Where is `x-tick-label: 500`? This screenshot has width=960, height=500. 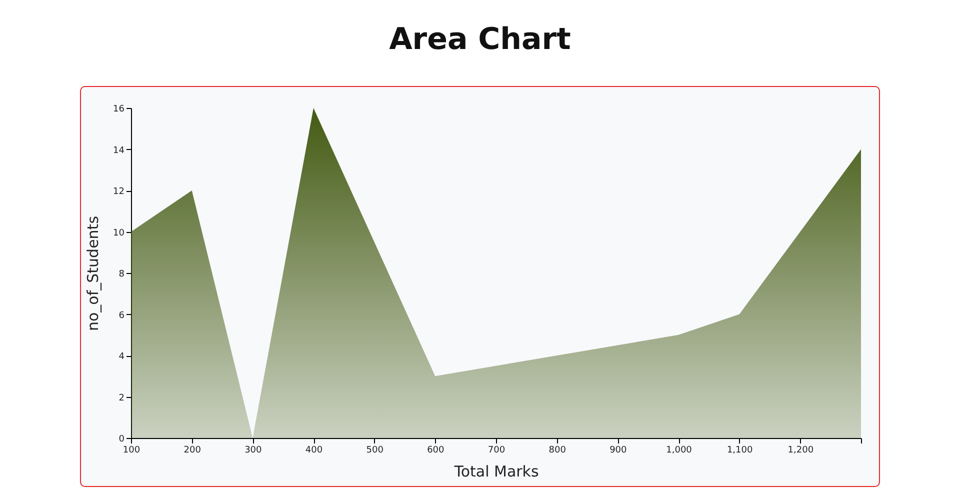 x-tick-label: 500 is located at coordinates (375, 451).